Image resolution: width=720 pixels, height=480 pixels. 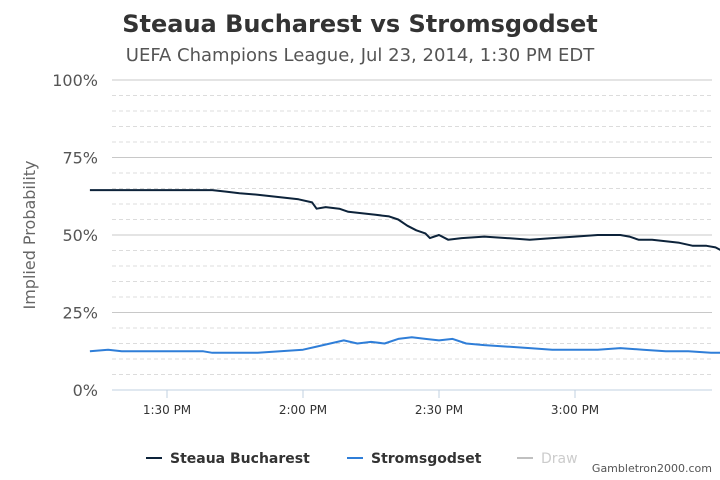 What do you see at coordinates (559, 459) in the screenshot?
I see `legend-item-draw: Draw` at bounding box center [559, 459].